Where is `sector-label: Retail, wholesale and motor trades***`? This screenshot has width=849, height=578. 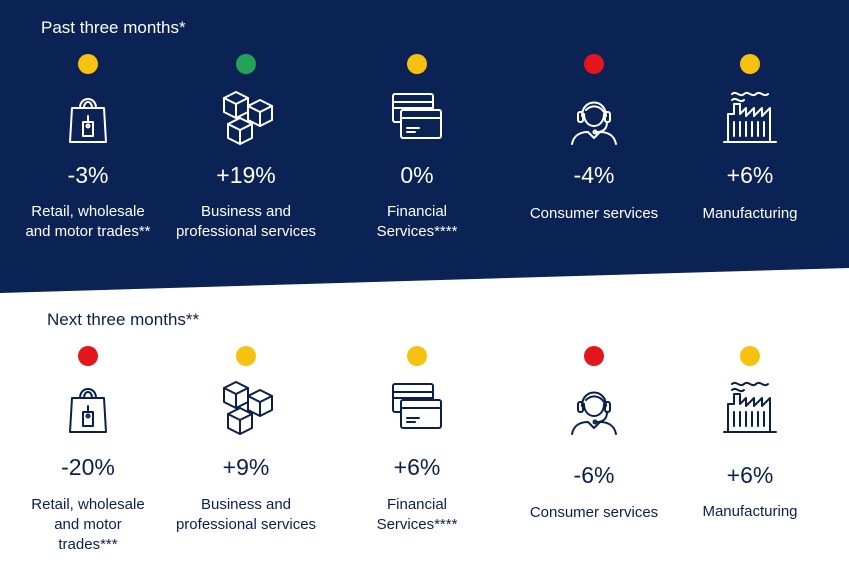 sector-label: Retail, wholesale and motor trades*** is located at coordinates (88, 525).